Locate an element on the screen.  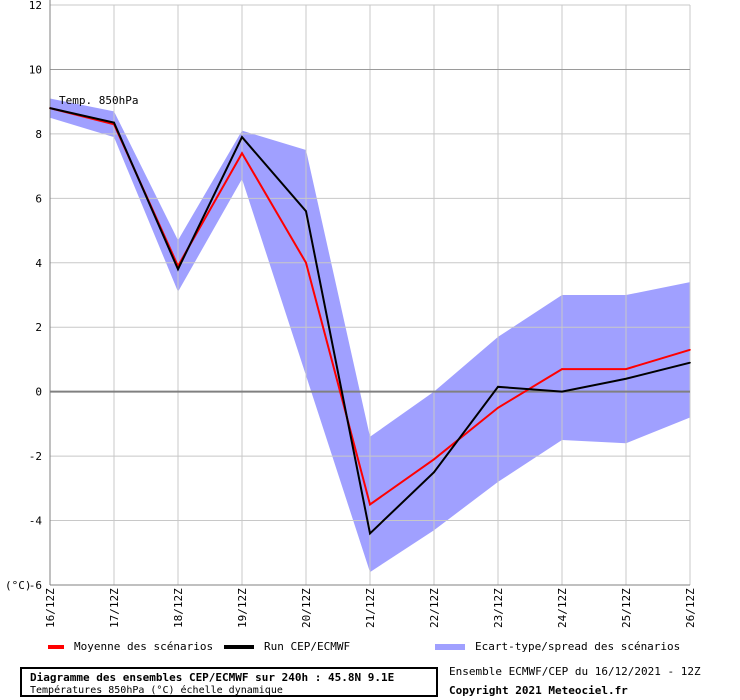
x-tick-label-9: 25/12Z is located at coordinates (626, 608).